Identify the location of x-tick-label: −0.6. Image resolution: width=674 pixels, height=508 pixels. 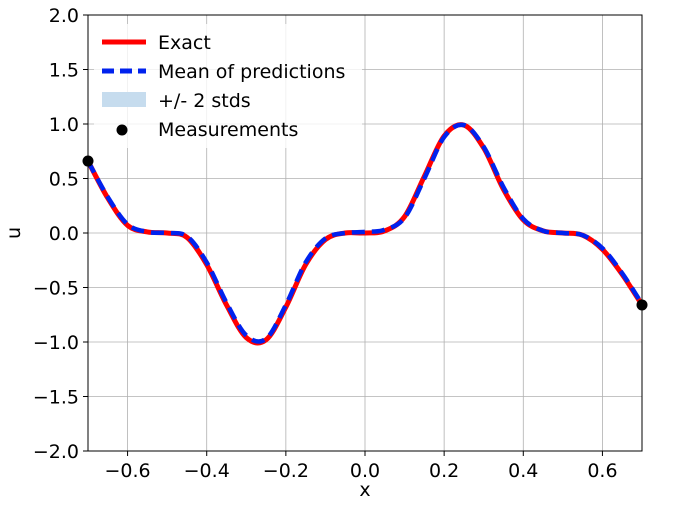
(128, 471).